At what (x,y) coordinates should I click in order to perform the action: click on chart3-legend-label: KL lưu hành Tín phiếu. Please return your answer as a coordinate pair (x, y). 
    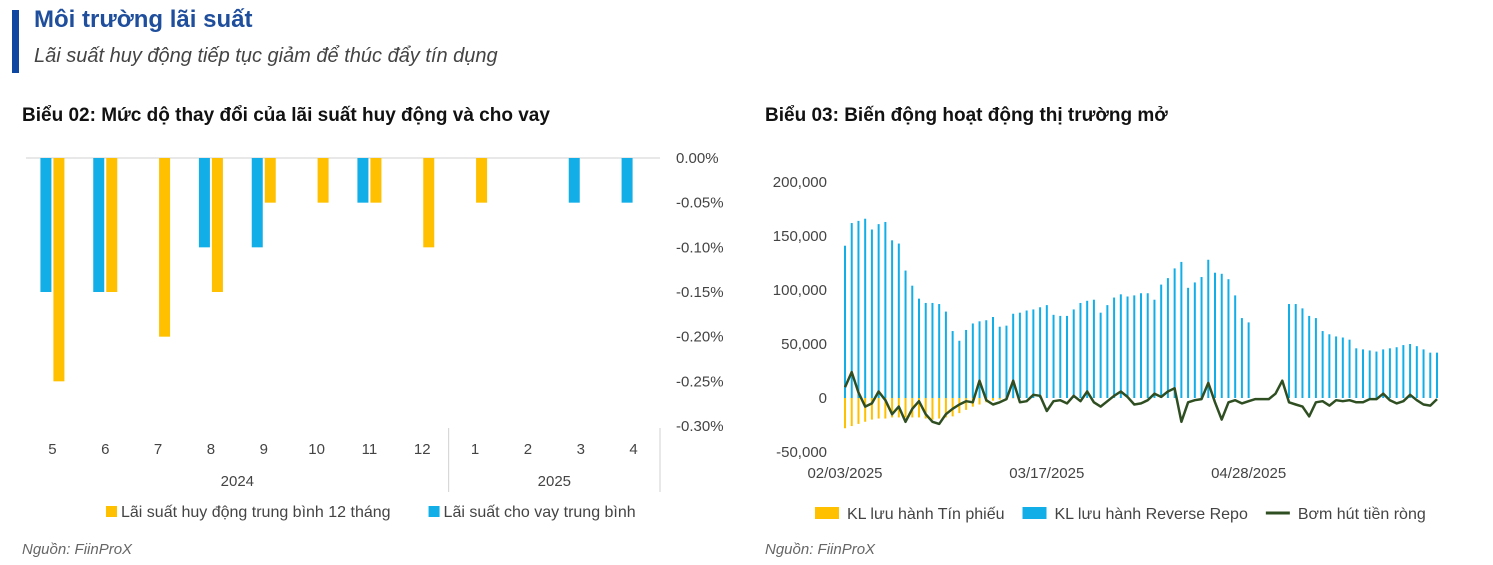
    Looking at the image, I should click on (926, 514).